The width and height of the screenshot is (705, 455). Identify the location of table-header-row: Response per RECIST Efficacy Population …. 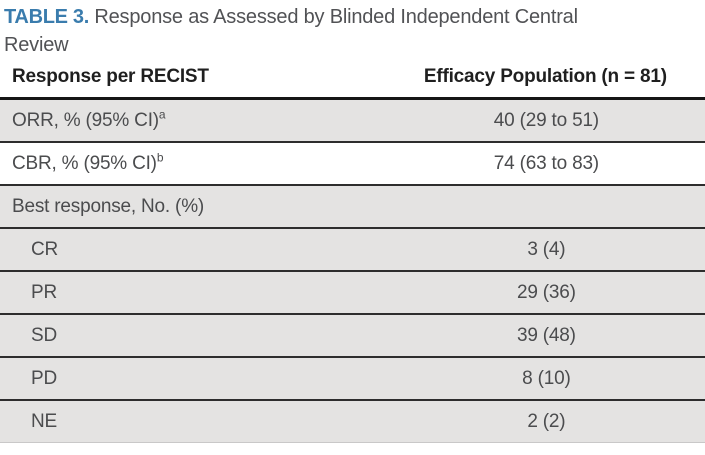
(352, 81).